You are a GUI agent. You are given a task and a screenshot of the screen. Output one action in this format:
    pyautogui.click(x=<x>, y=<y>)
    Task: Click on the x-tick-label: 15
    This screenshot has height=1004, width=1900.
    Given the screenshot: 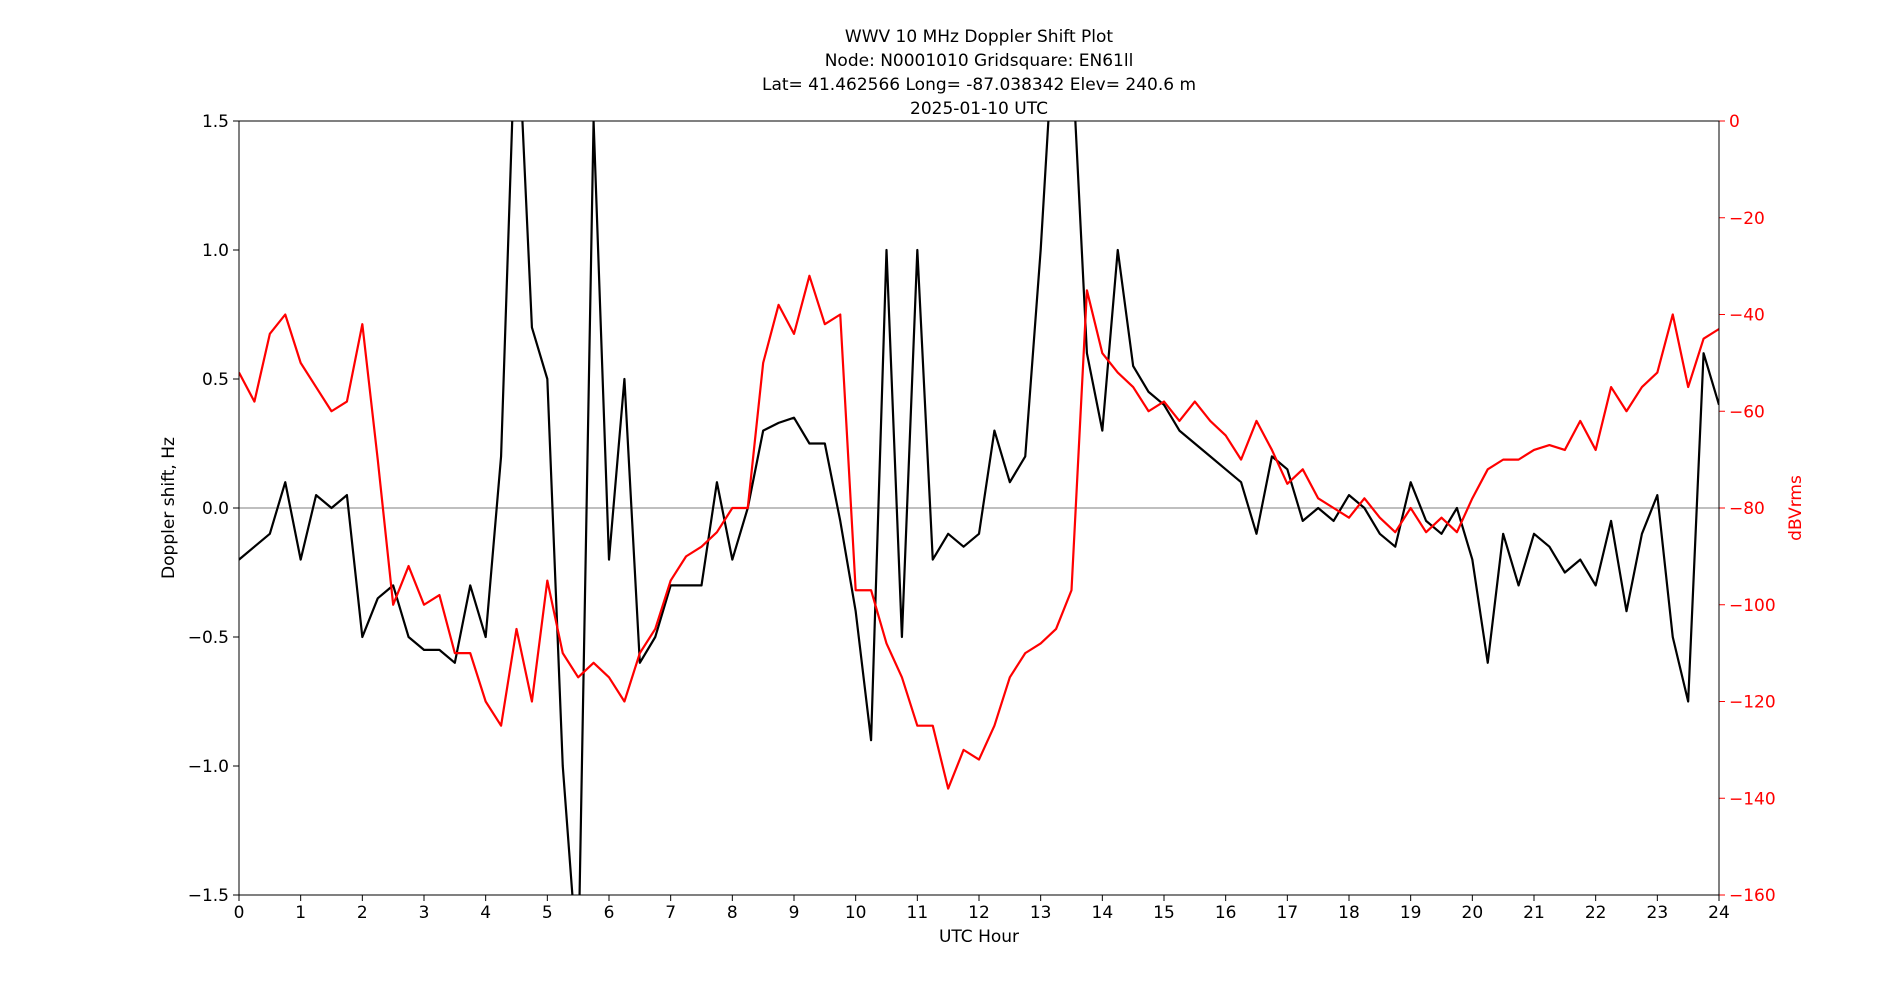 What is the action you would take?
    pyautogui.click(x=1164, y=913)
    